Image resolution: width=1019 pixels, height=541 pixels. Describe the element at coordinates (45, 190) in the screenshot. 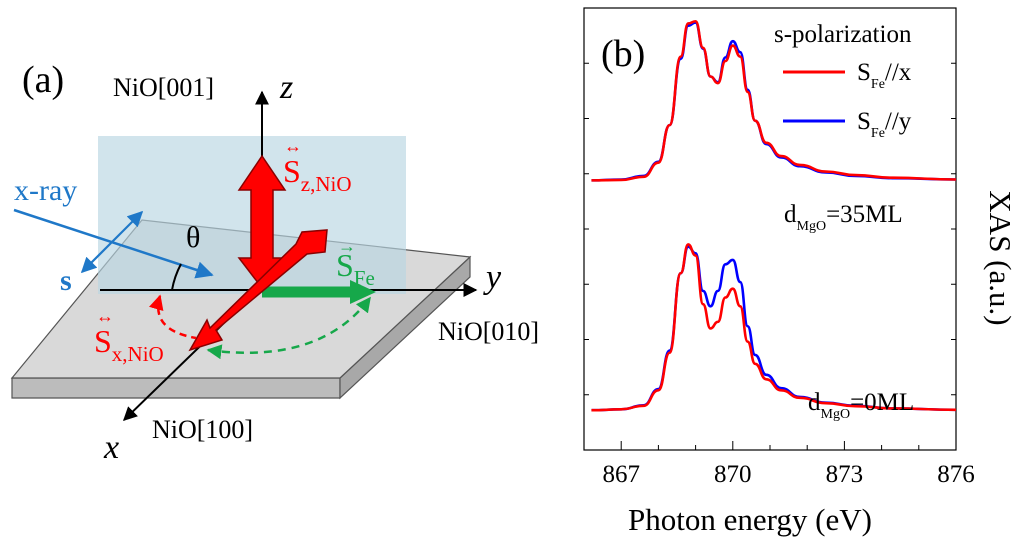

I see `xray-label: x-ray` at that location.